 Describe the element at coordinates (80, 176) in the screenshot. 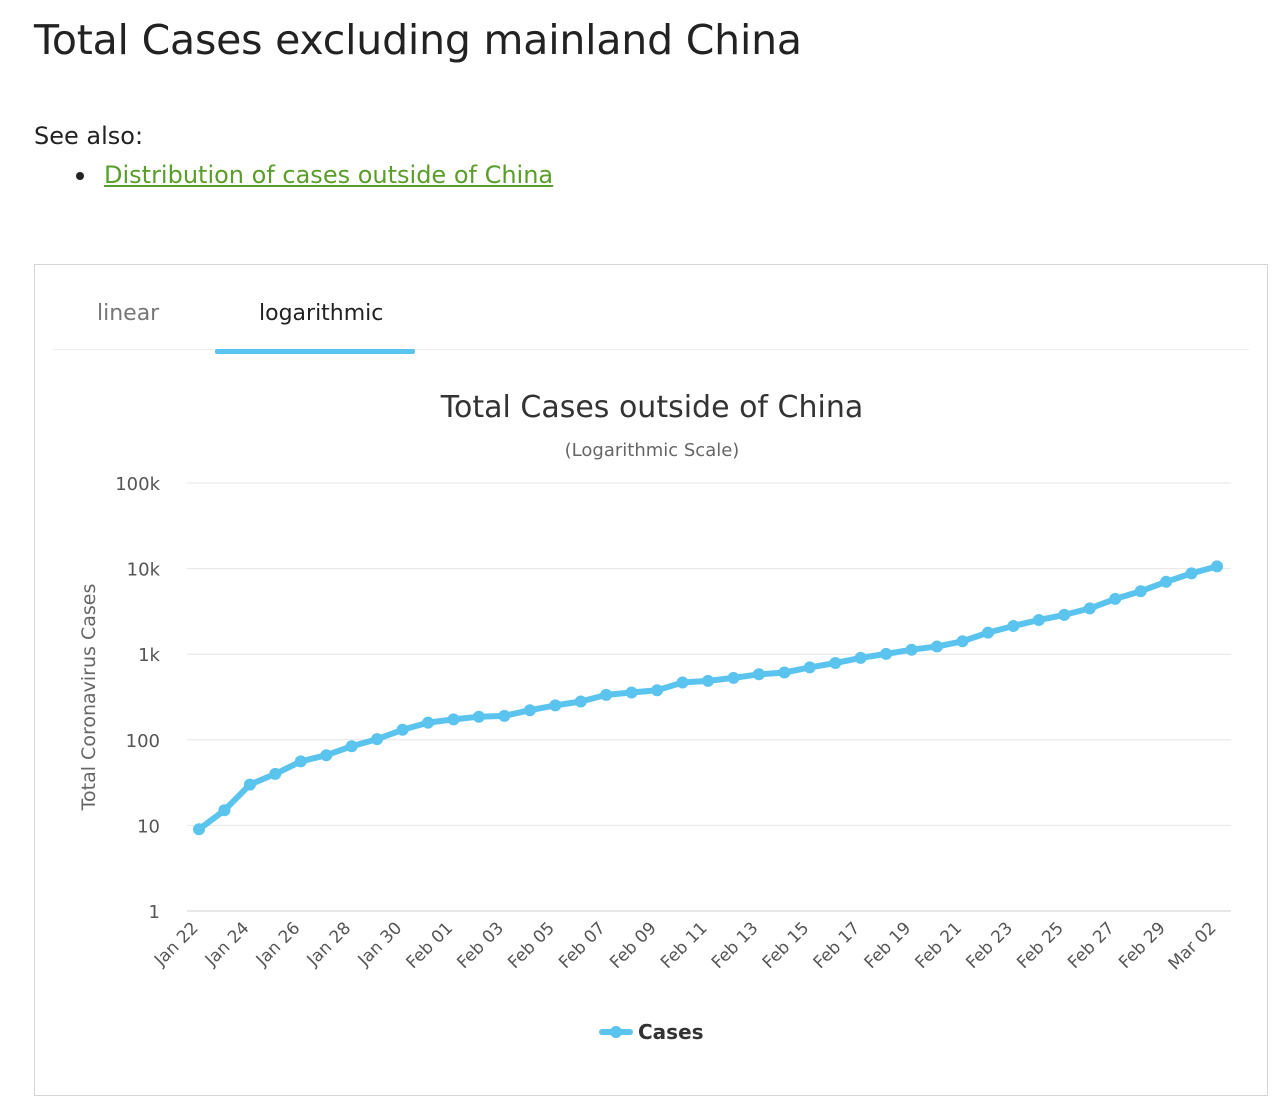

I see `bullet-icon` at that location.